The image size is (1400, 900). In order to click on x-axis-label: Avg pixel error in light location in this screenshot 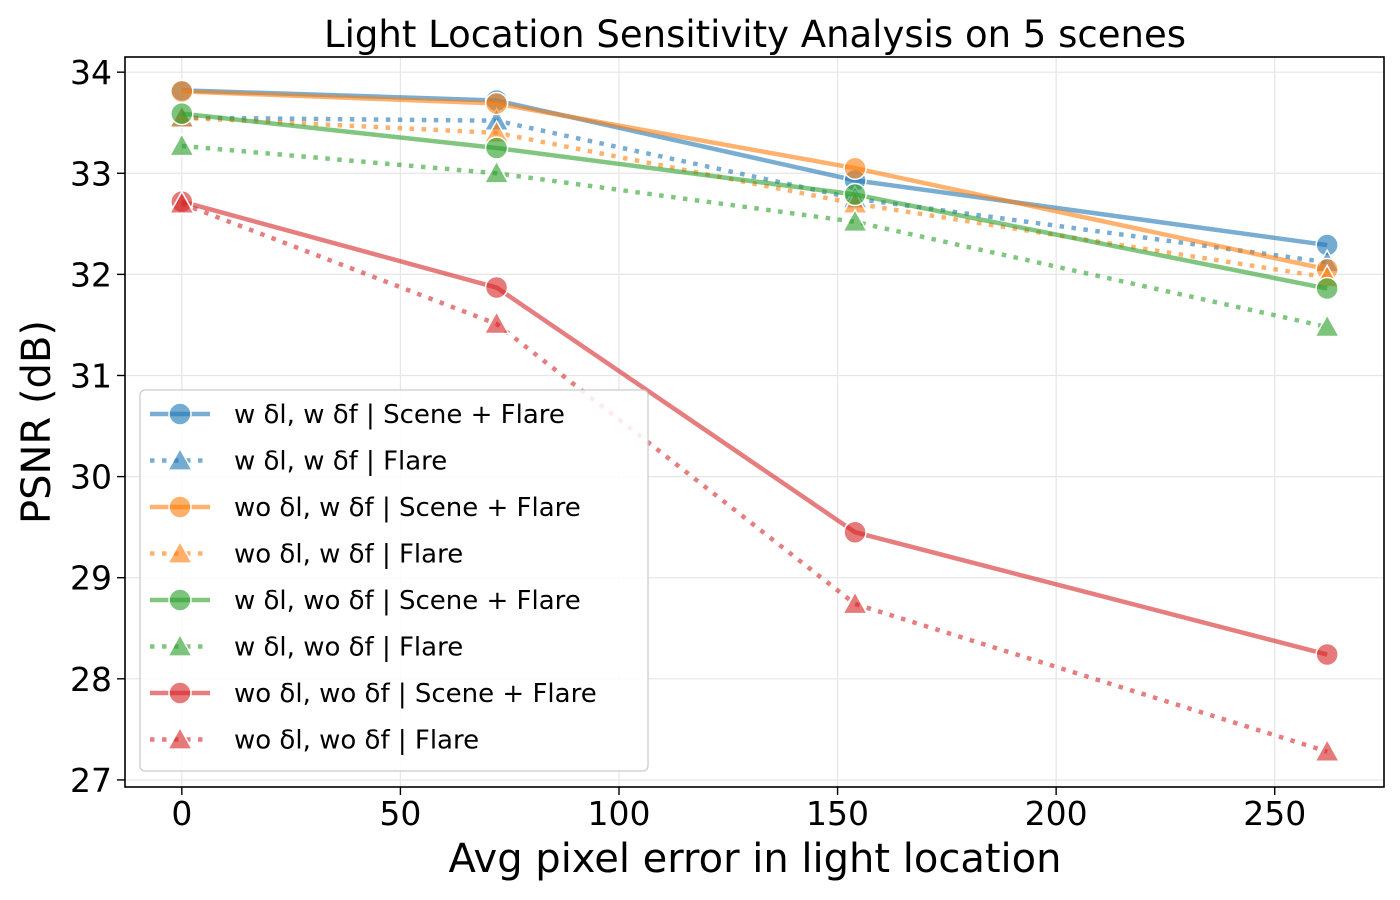, I will do `click(755, 859)`.